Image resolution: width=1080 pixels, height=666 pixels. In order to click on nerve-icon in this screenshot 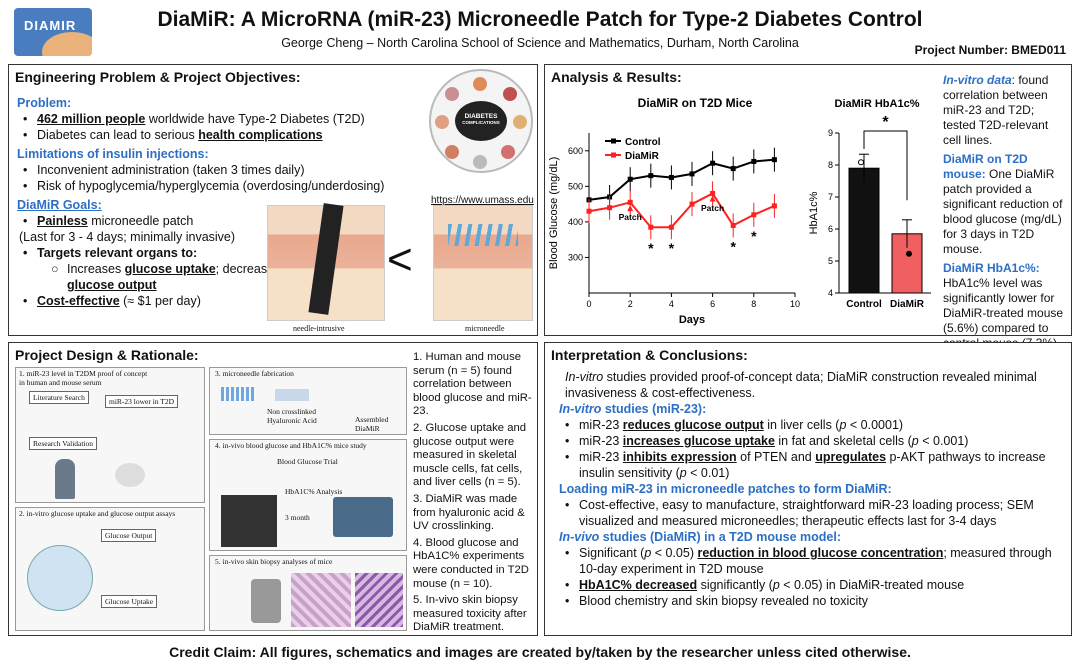, I will do `click(480, 162)`.